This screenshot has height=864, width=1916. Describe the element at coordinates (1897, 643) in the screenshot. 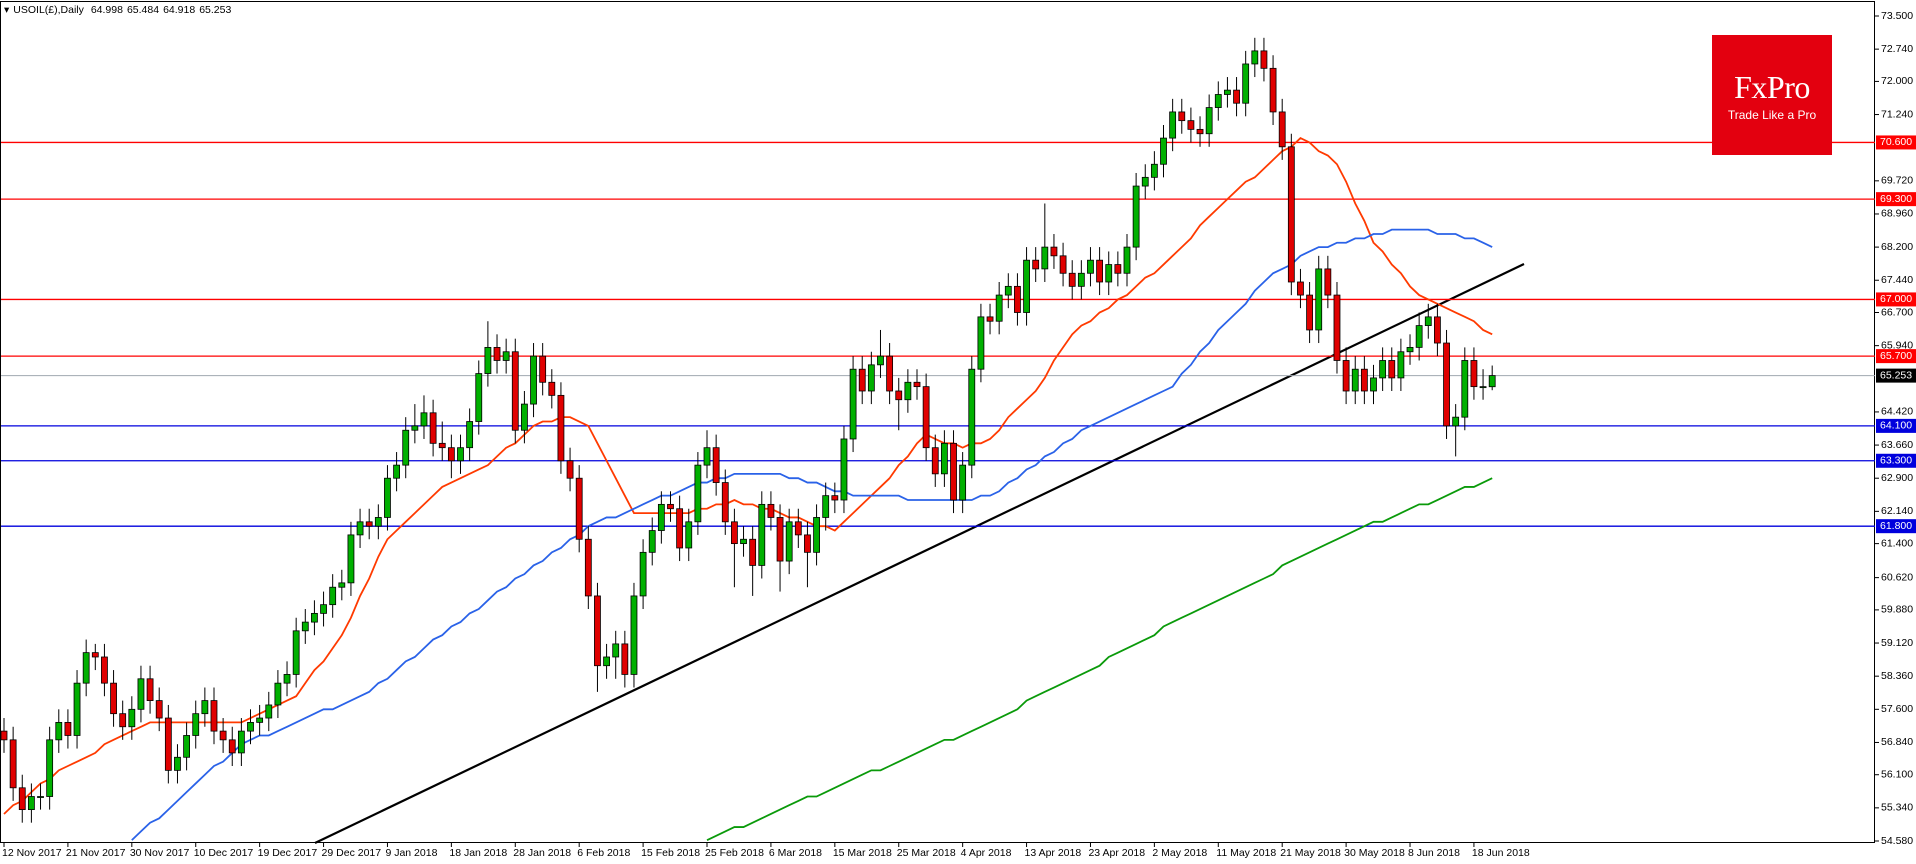

I see `y-tick-label: 59.120` at that location.